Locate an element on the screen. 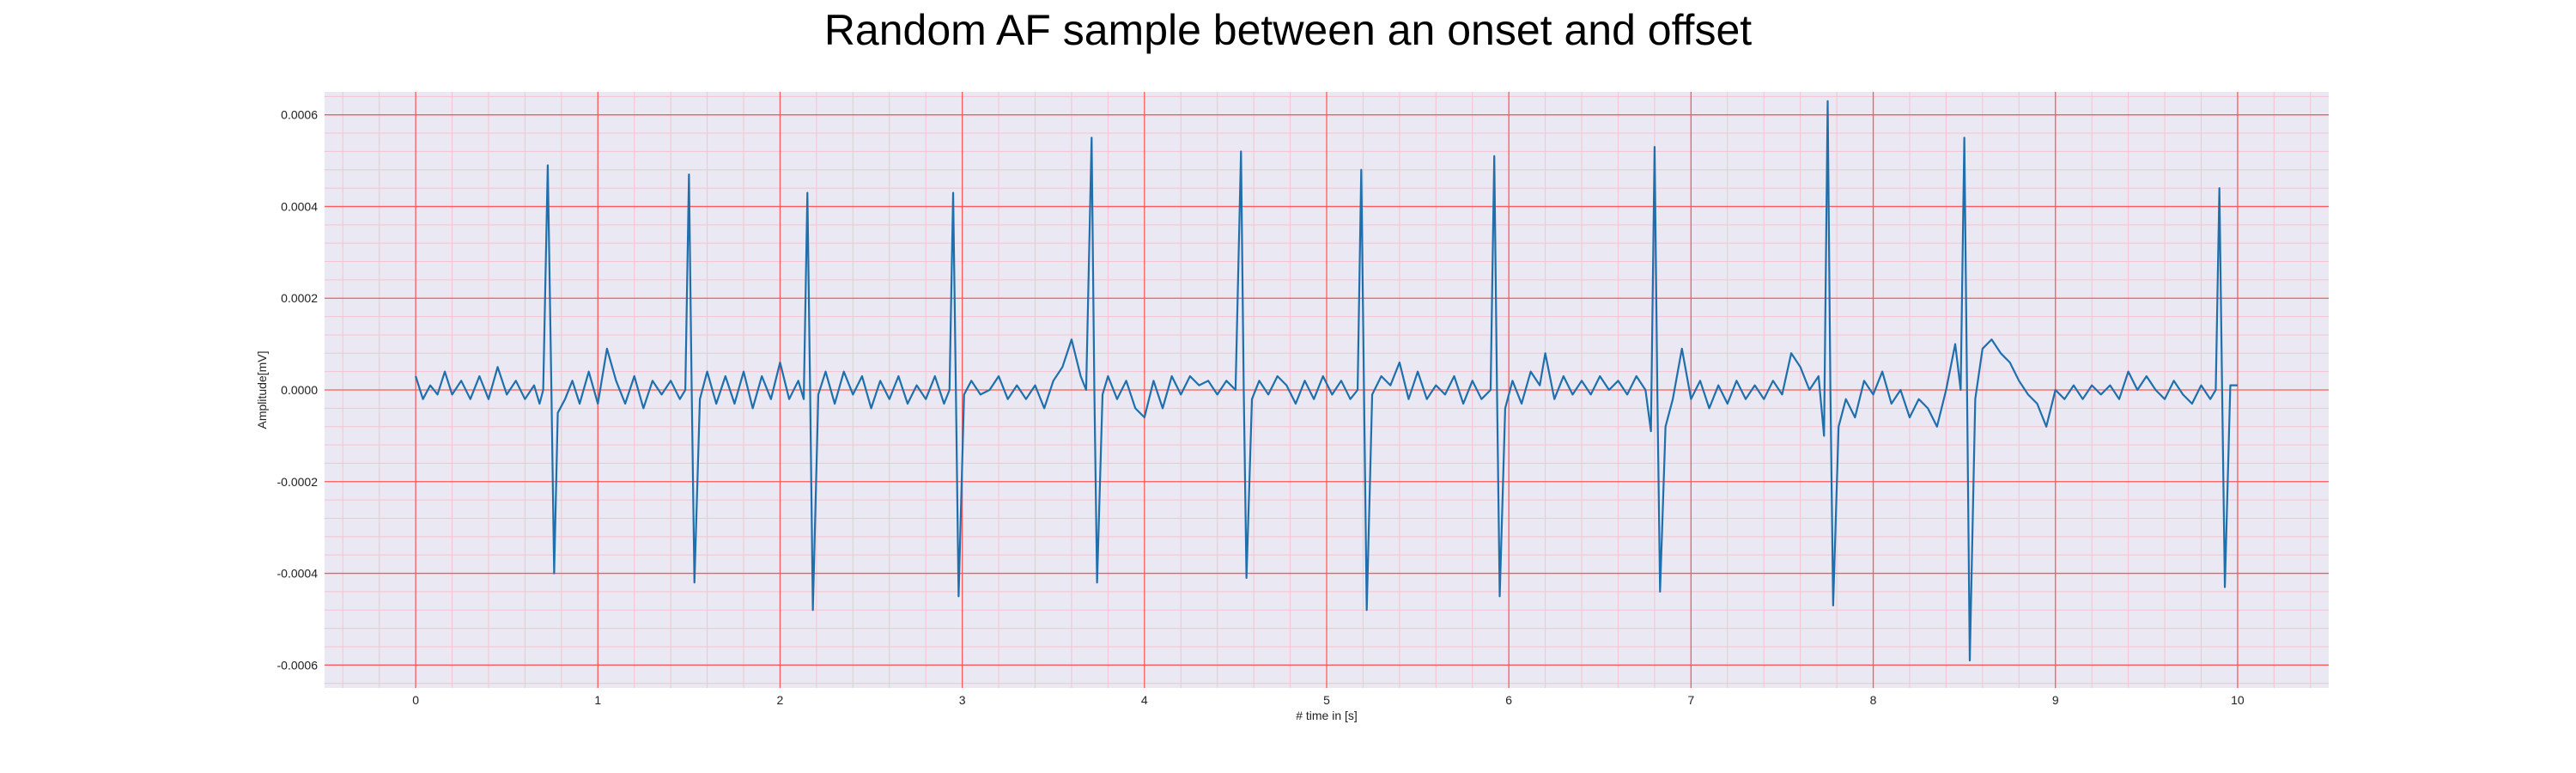  y-tick-label: 0.0004 is located at coordinates (300, 206).